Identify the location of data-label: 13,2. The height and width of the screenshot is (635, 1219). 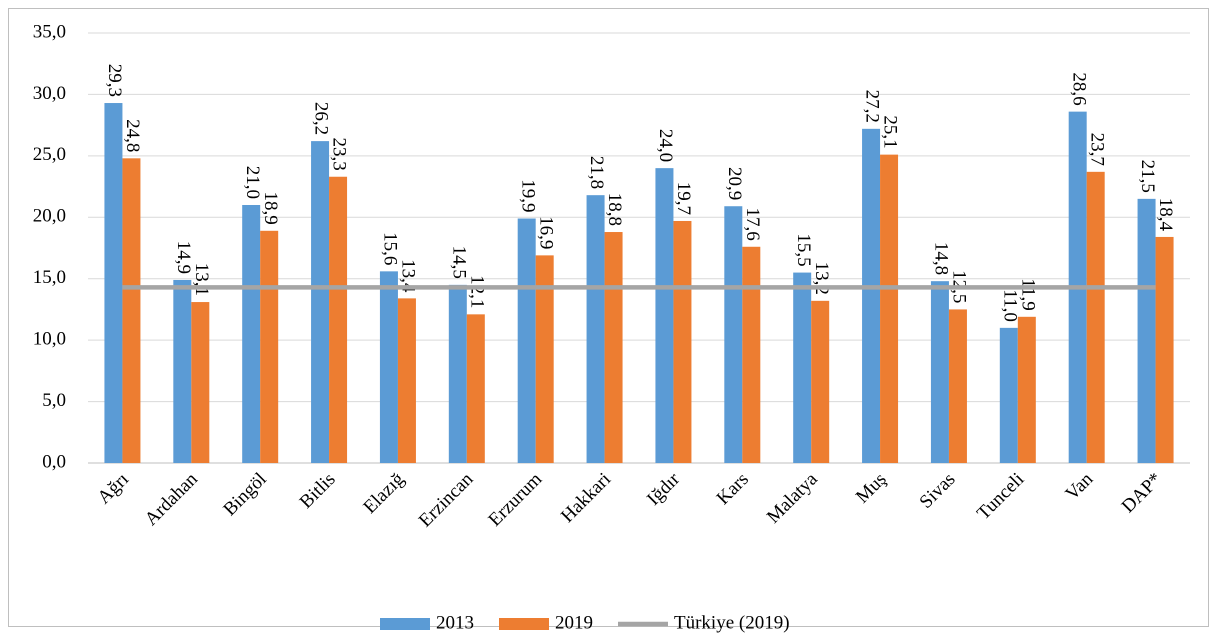
(821, 278).